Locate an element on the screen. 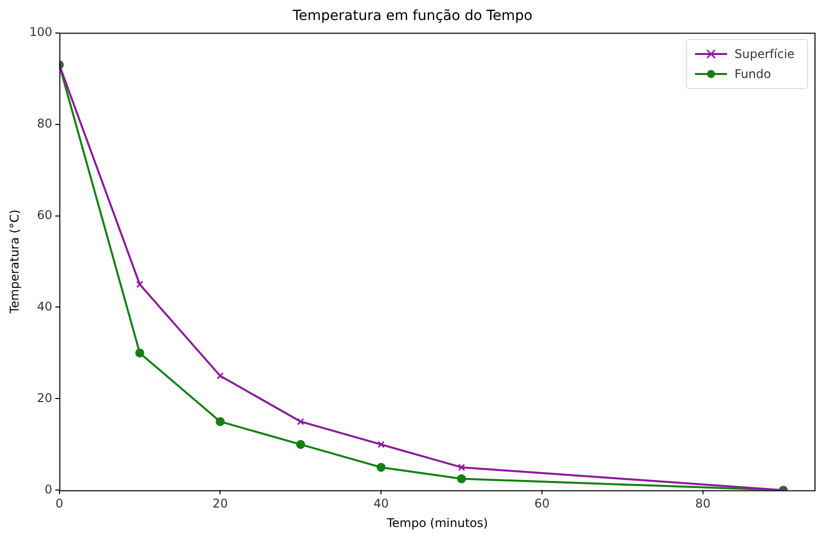 The width and height of the screenshot is (821, 537). y-tick-label: 100 is located at coordinates (40, 31).